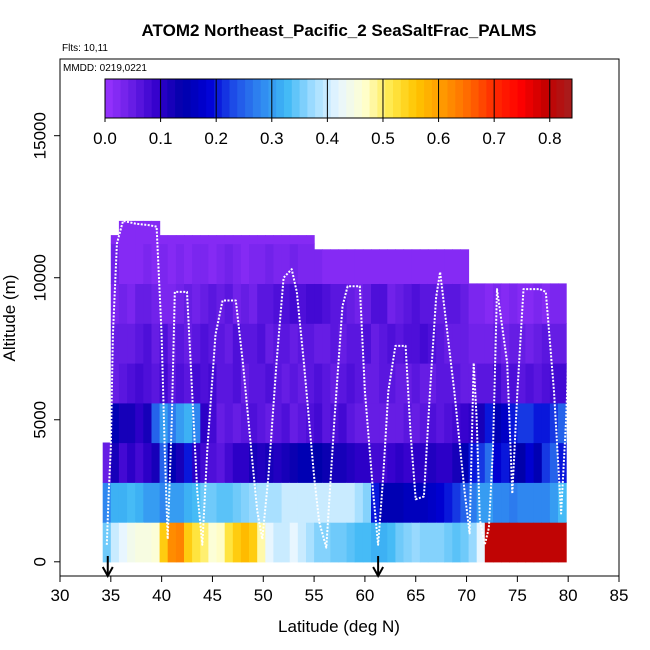  What do you see at coordinates (272, 138) in the screenshot?
I see `colorbar-tick-label: 0.3` at bounding box center [272, 138].